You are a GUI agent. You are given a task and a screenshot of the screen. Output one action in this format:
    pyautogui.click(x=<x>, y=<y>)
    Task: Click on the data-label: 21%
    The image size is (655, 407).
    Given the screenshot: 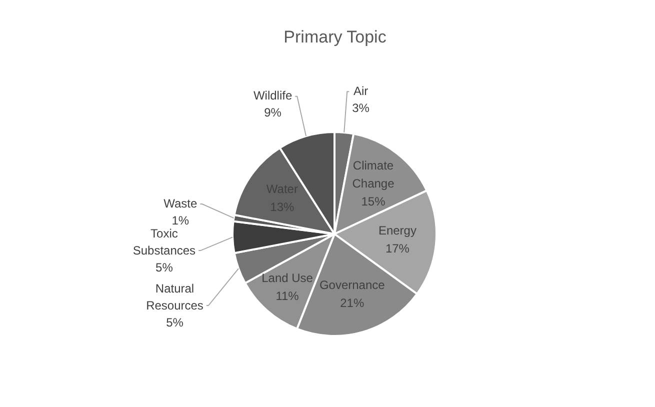 What is the action you would take?
    pyautogui.click(x=352, y=303)
    